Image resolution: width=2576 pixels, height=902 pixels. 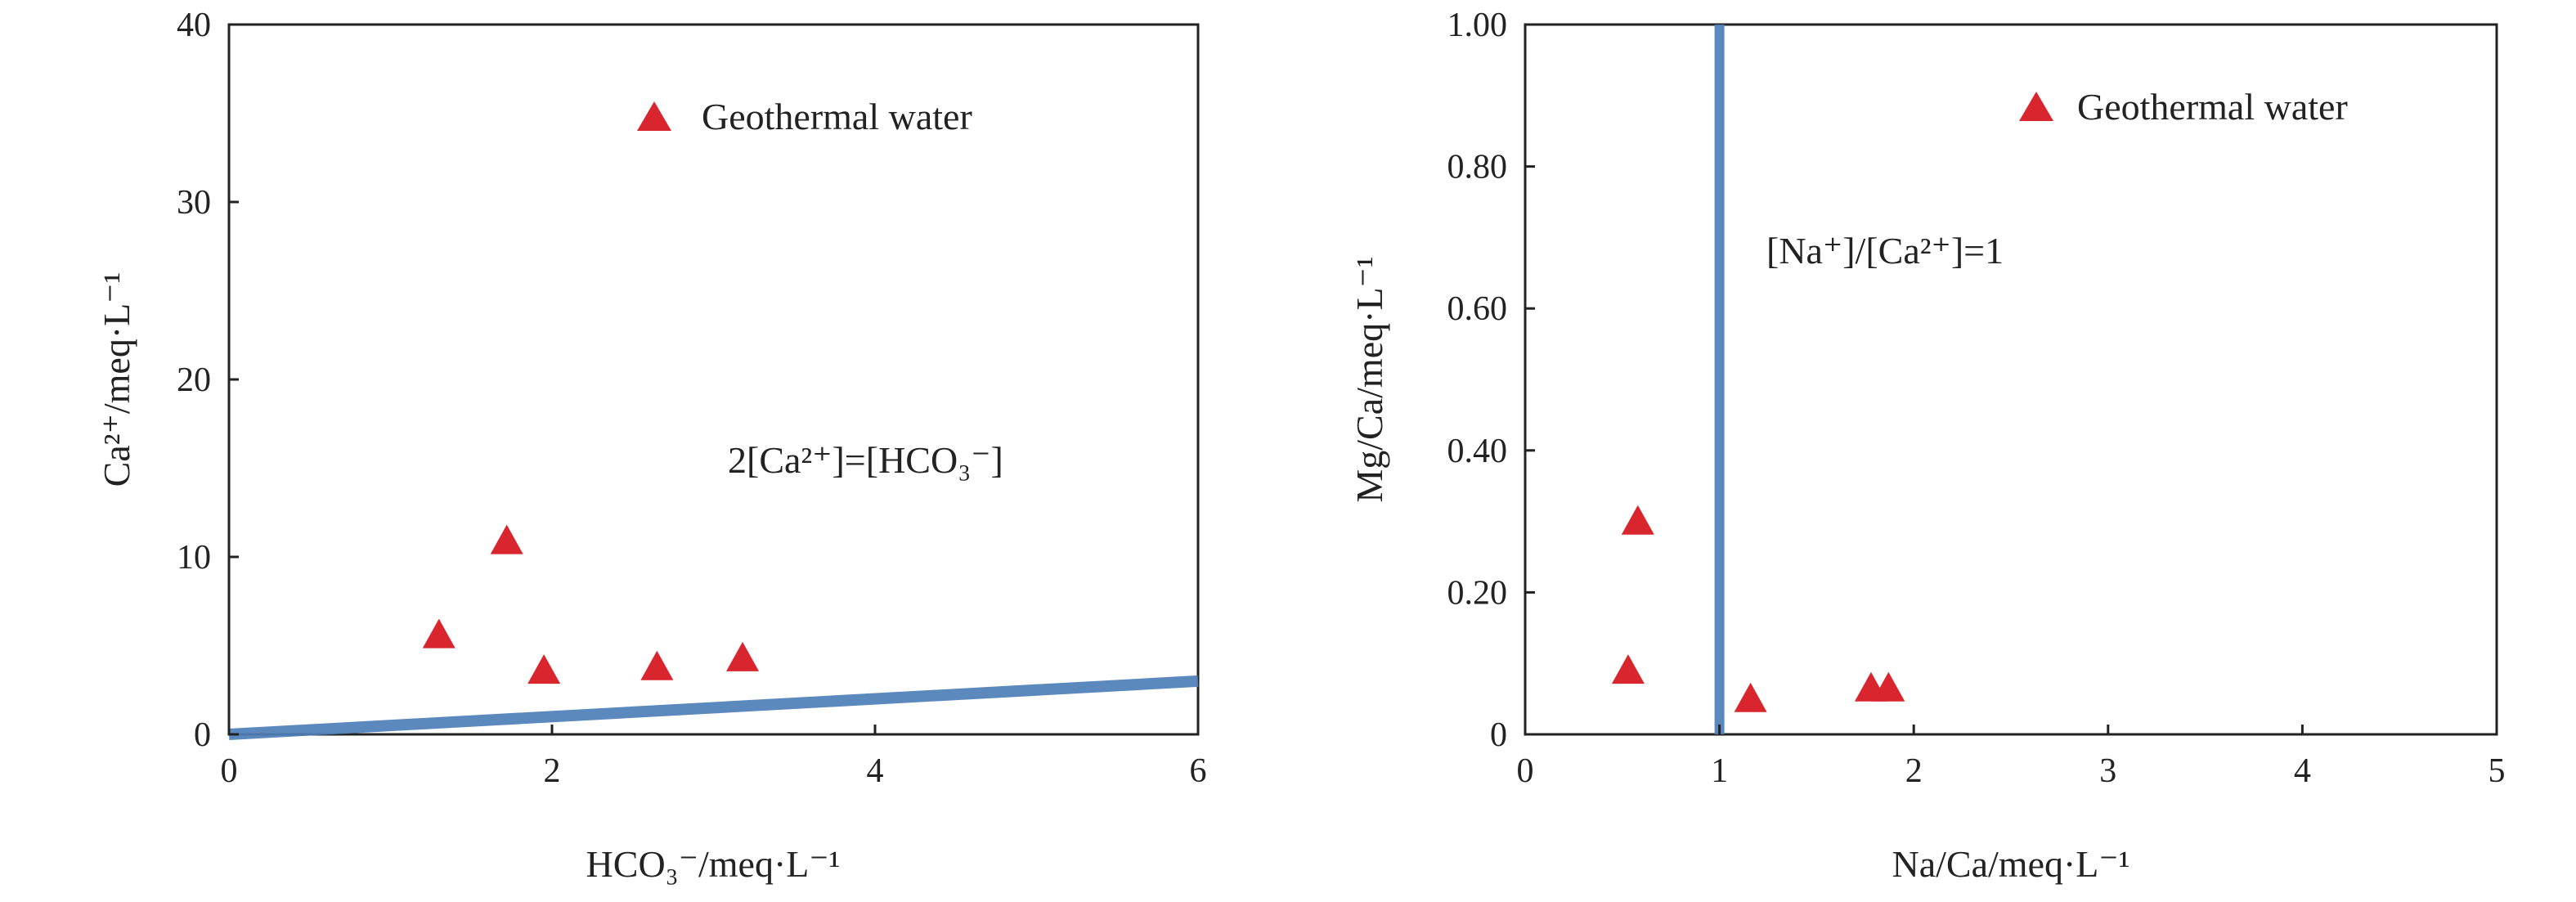 I want to click on y-tick-label: 0.60, so click(x=1477, y=309).